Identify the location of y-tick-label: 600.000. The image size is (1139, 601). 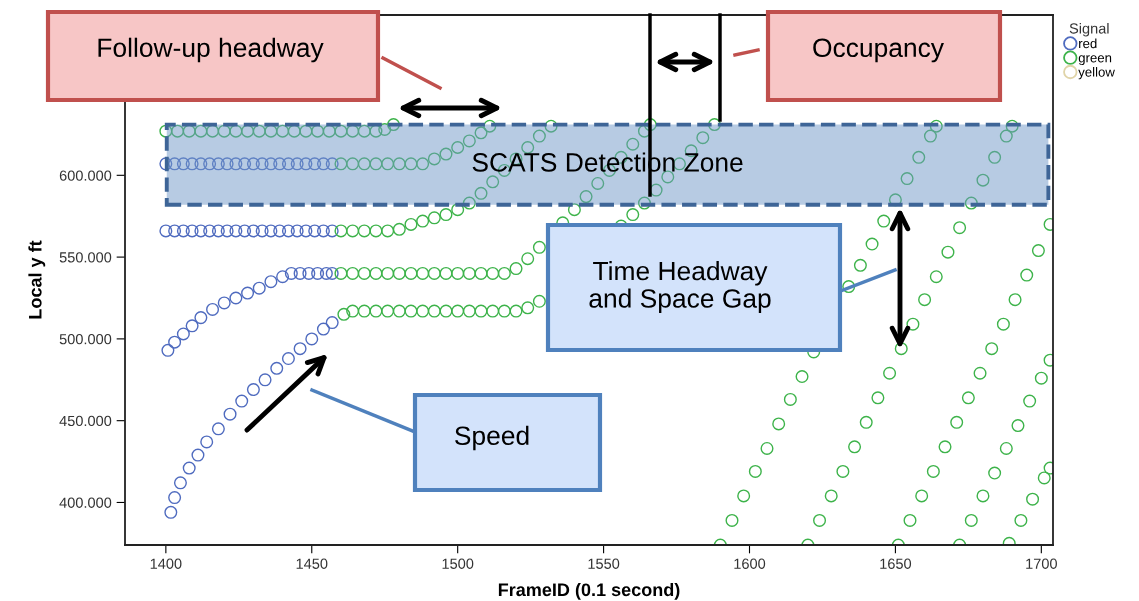
(85, 175).